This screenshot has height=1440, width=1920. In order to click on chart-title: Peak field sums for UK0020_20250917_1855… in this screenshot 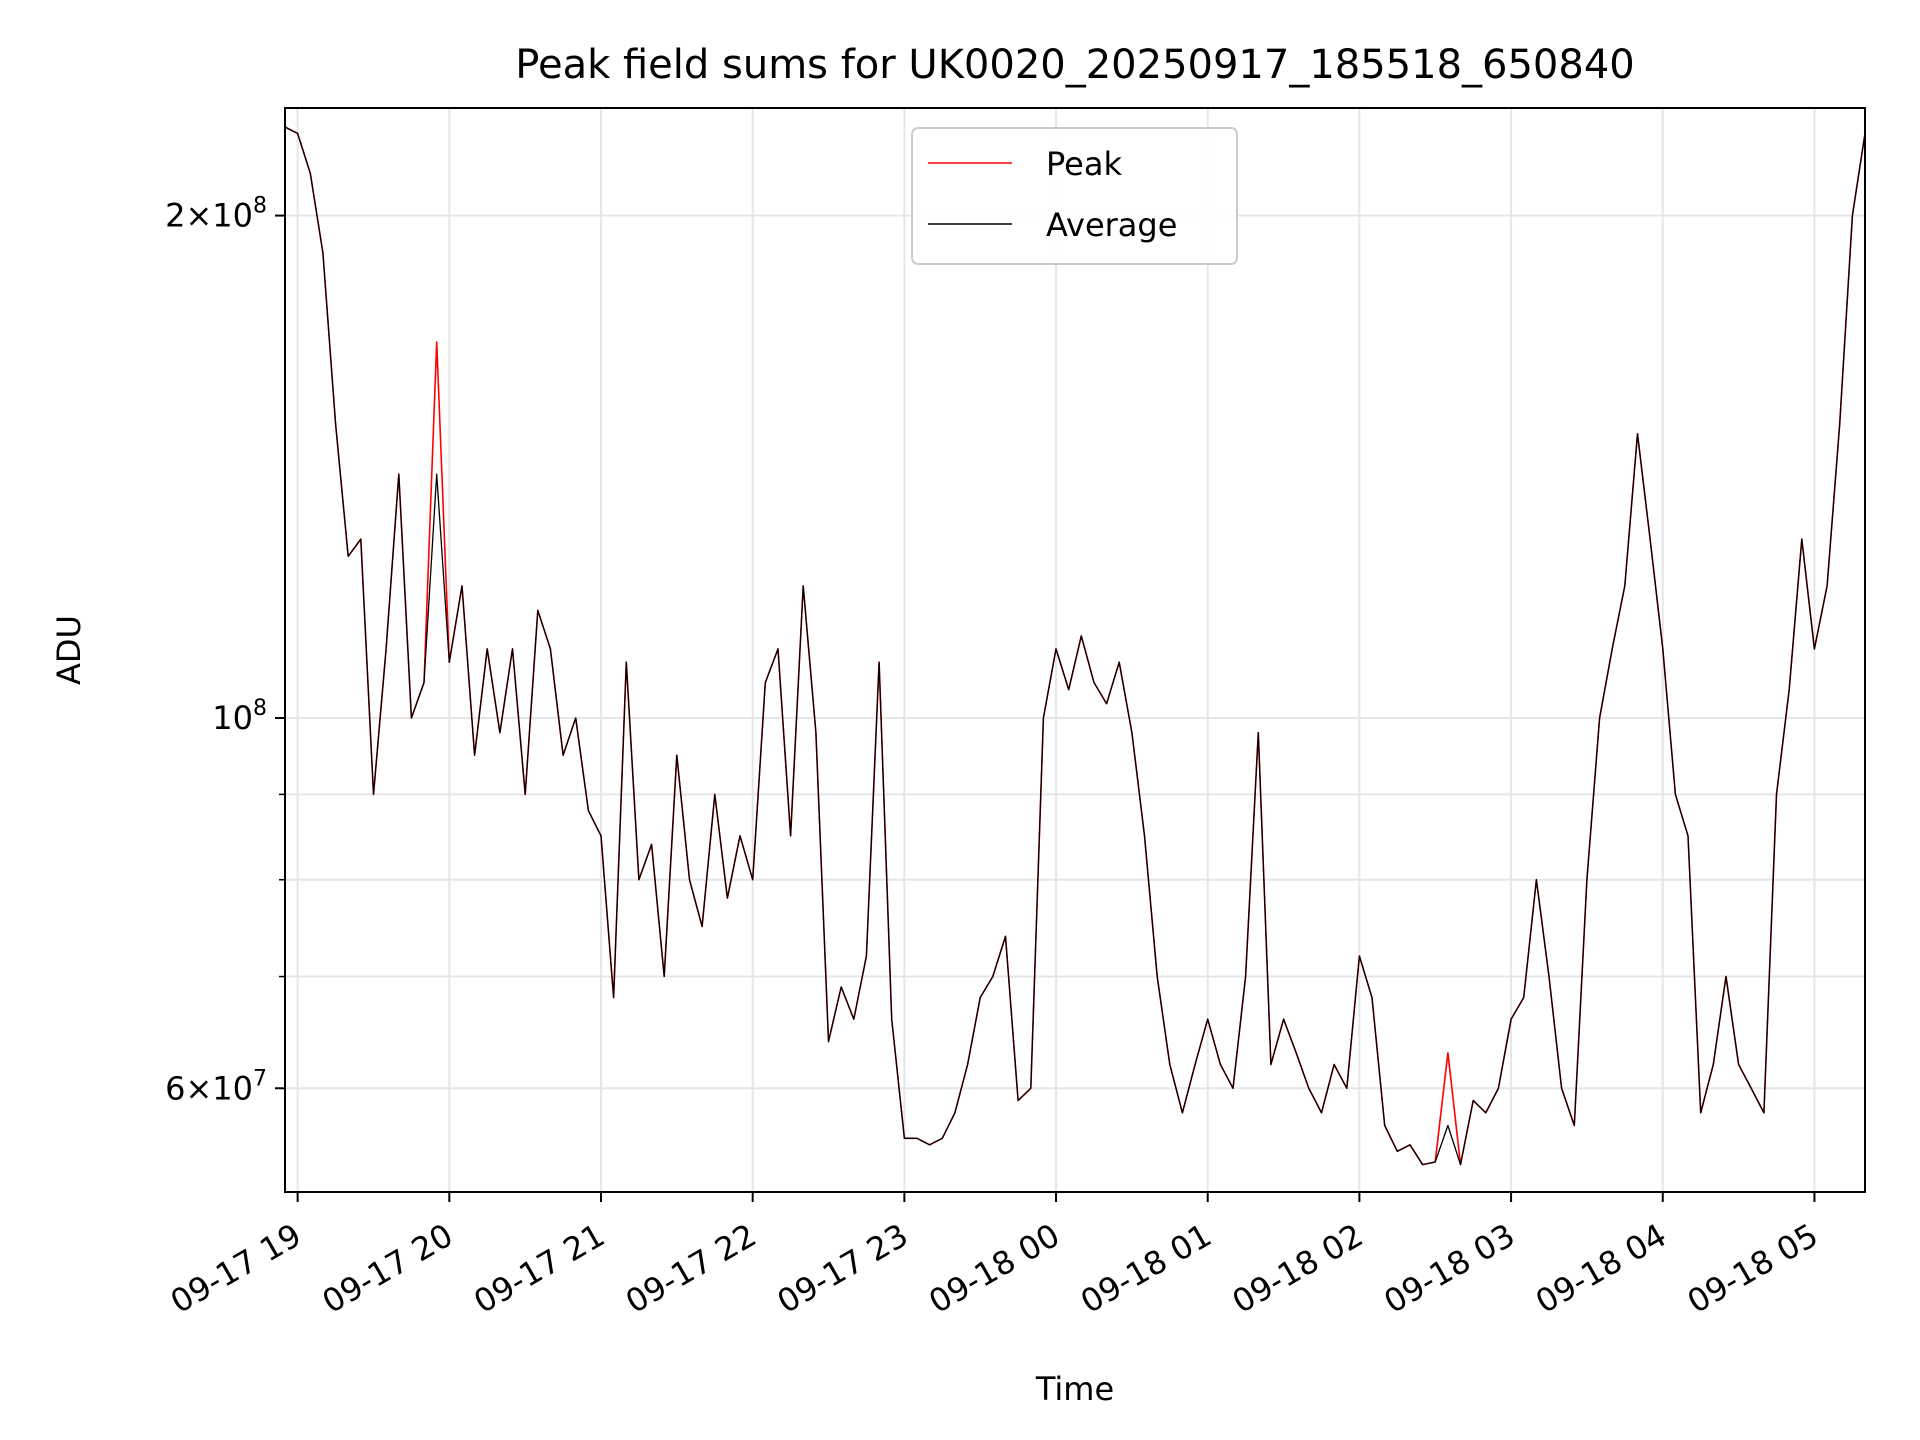, I will do `click(1074, 65)`.